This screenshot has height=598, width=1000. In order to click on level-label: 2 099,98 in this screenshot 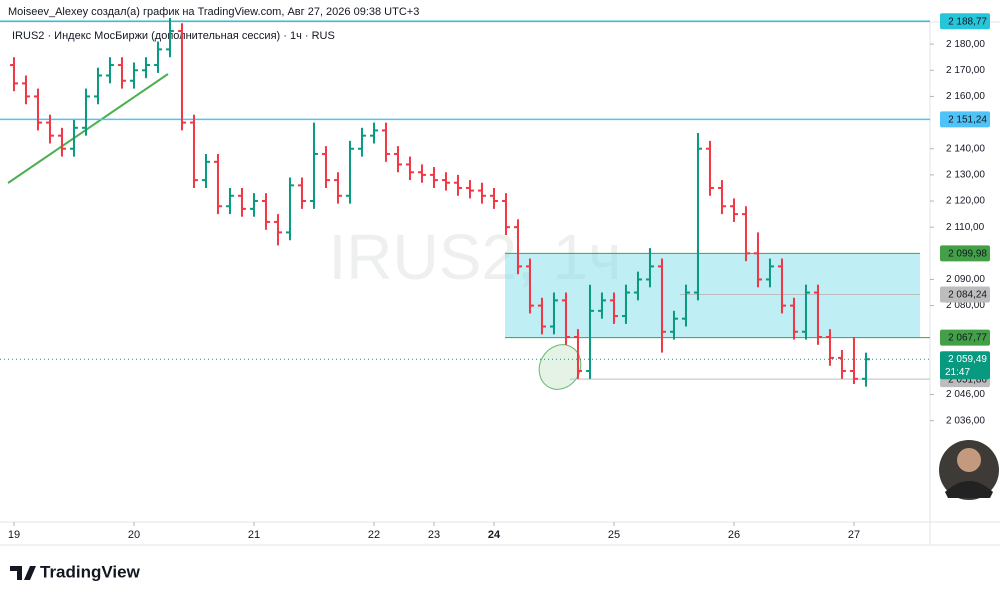, I will do `click(967, 254)`.